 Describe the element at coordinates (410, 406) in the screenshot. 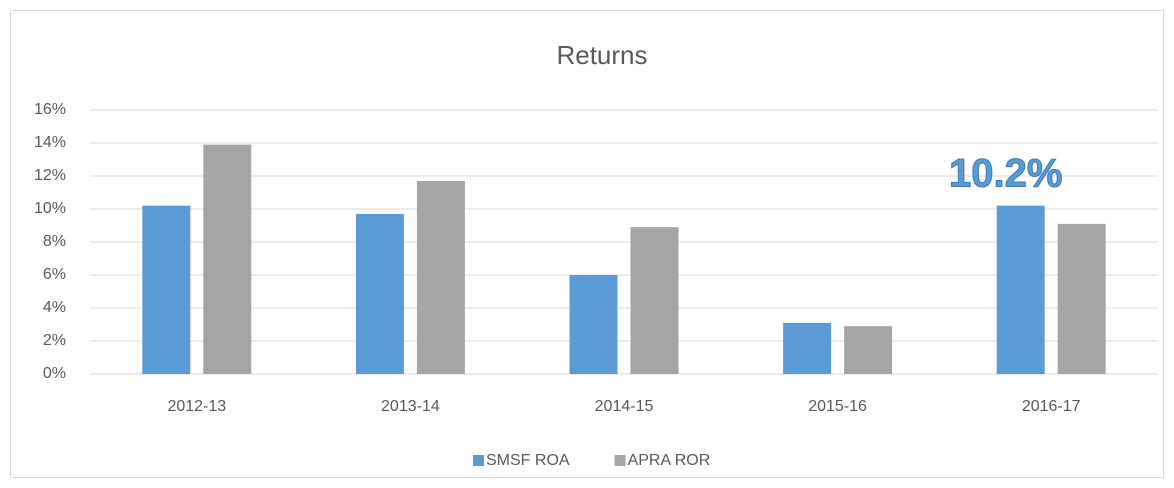

I see `x-tick-label: 2013-14` at that location.